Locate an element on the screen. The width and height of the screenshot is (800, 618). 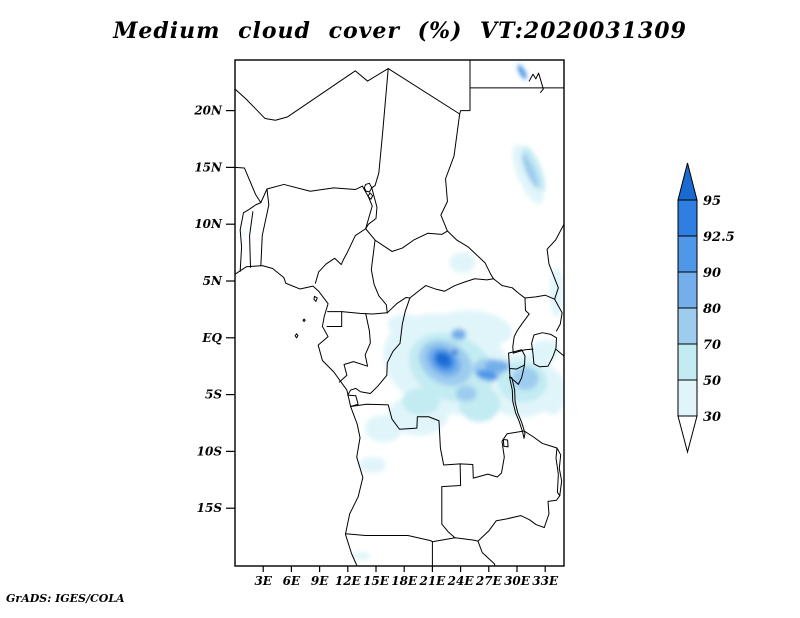
border-chad-car is located at coordinates (407, 240).